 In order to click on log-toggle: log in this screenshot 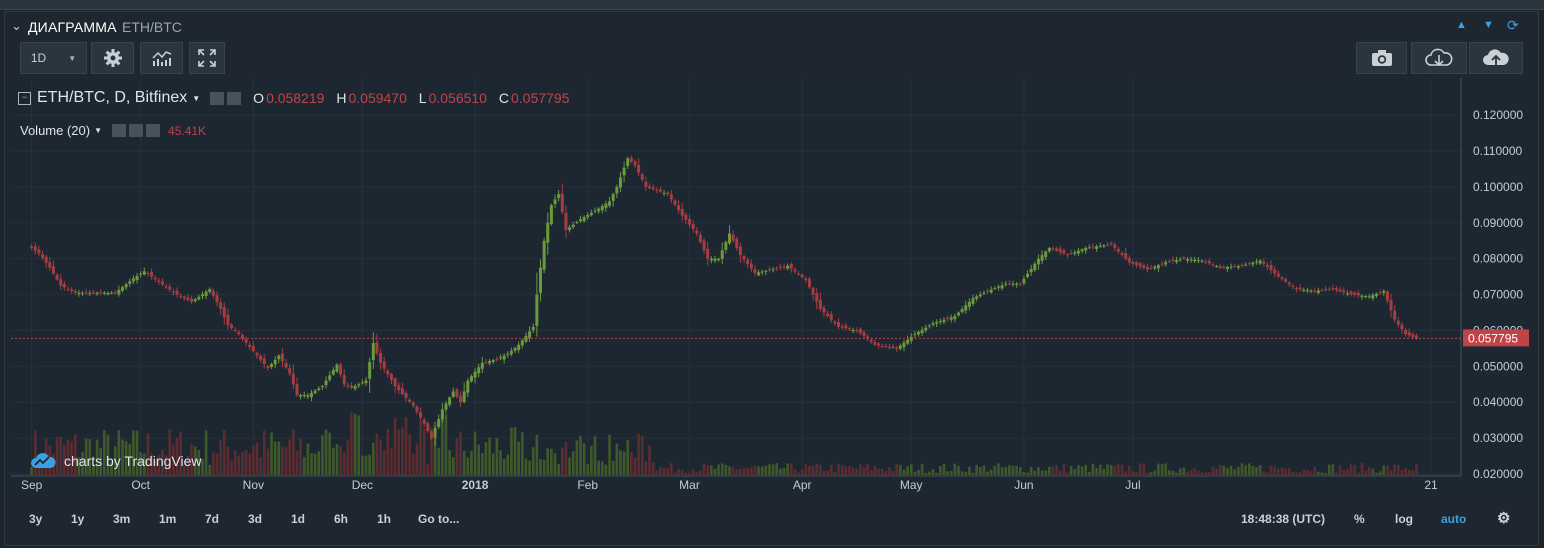, I will do `click(1404, 519)`.